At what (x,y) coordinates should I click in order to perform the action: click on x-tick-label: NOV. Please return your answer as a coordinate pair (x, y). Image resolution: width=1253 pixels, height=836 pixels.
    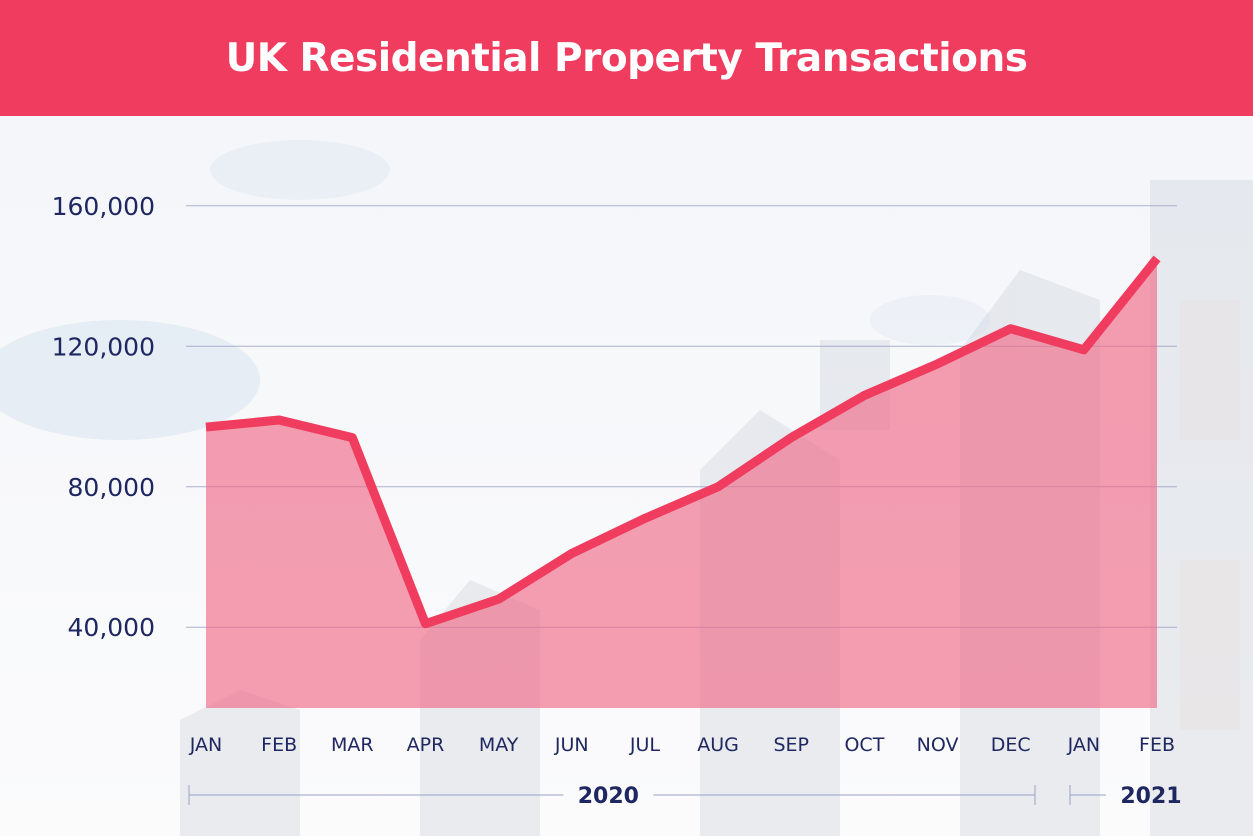
    Looking at the image, I should click on (938, 745).